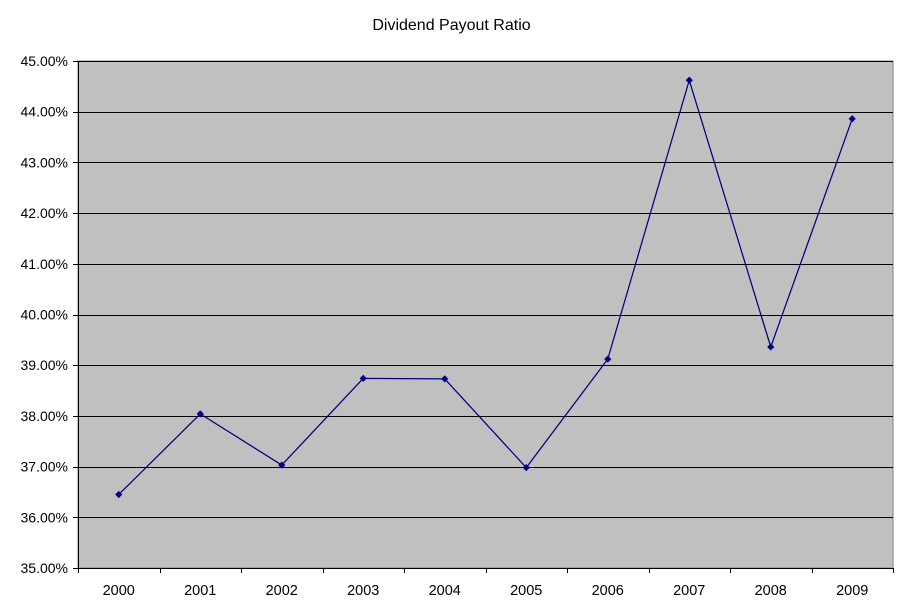  Describe the element at coordinates (44, 162) in the screenshot. I see `y-axis-tick-label: 43.00%` at that location.